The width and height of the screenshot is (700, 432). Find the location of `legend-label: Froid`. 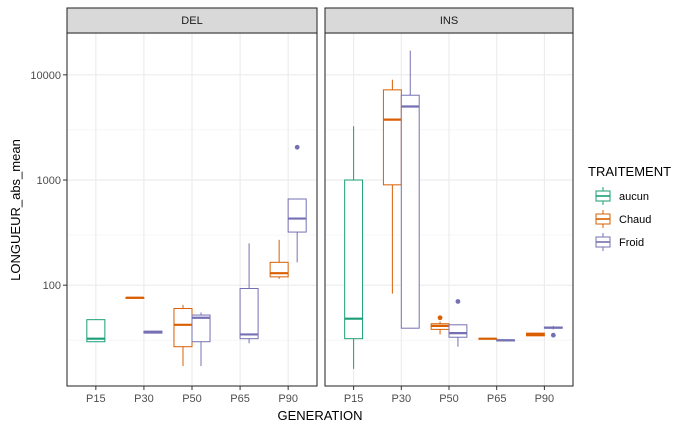

legend-label: Froid is located at coordinates (631, 243).